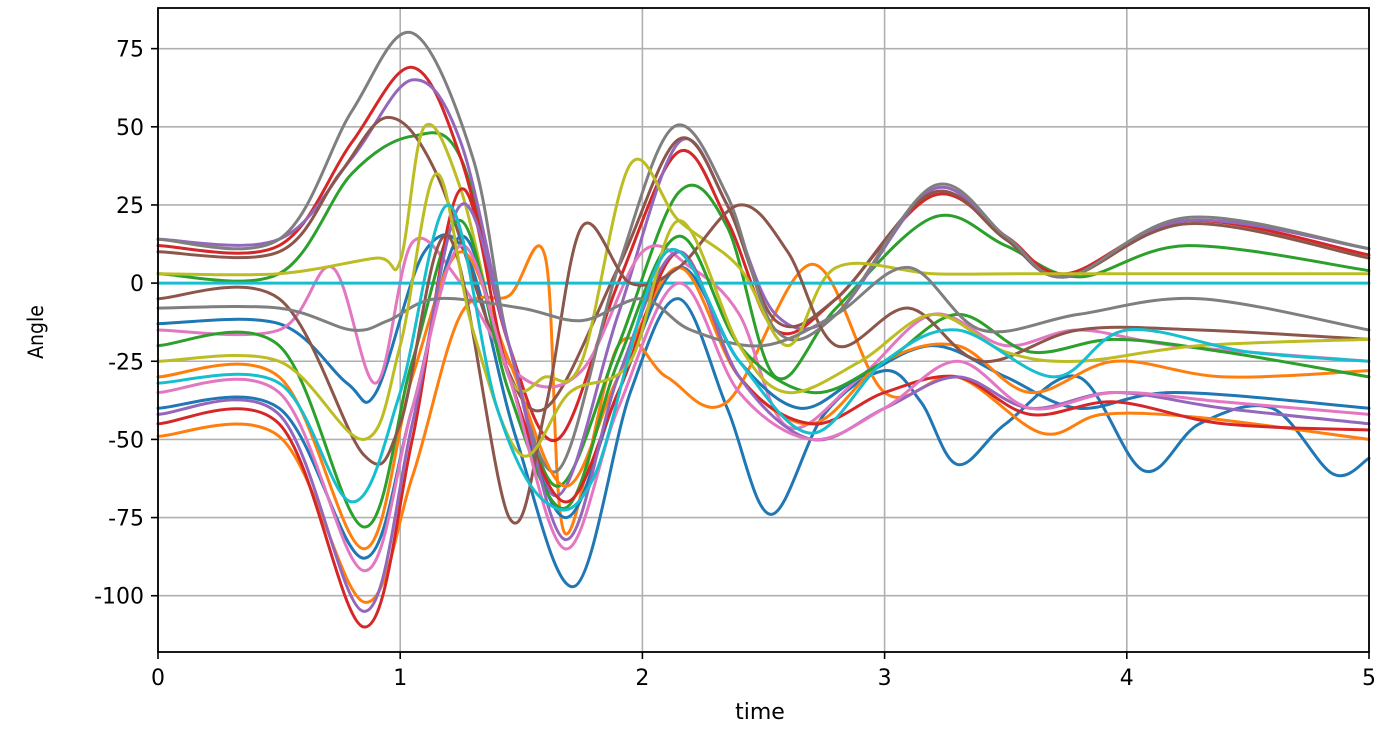  What do you see at coordinates (400, 678) in the screenshot?
I see `x-tick-label: 1` at bounding box center [400, 678].